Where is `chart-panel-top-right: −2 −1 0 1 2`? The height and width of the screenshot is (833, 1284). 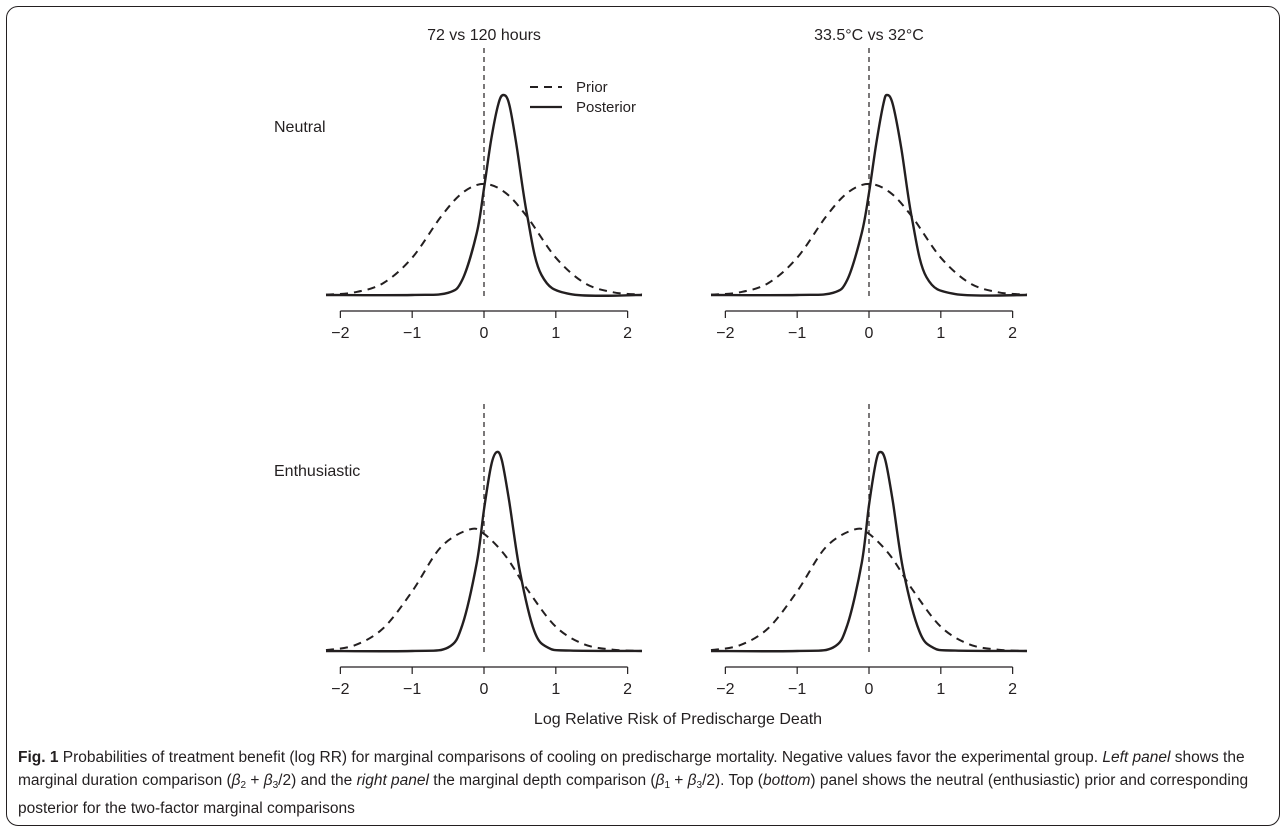
chart-panel-top-right: −2 −1 0 1 2 is located at coordinates (869, 195).